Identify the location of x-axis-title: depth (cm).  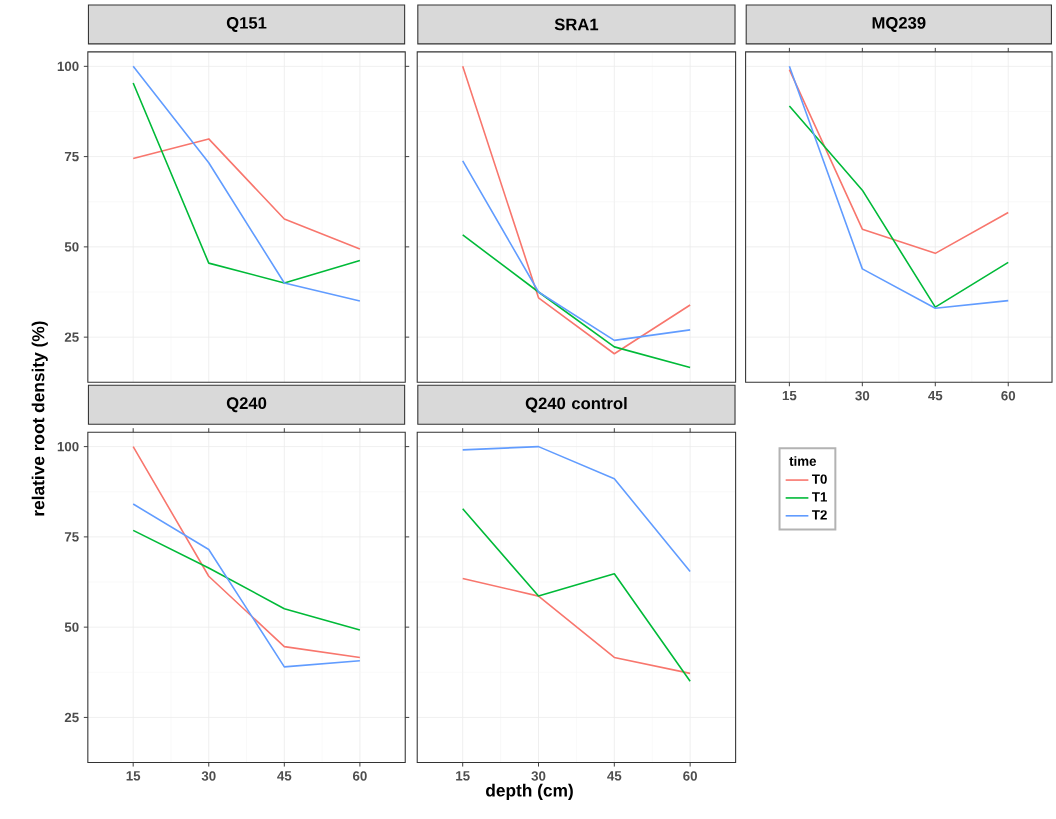
(529, 791).